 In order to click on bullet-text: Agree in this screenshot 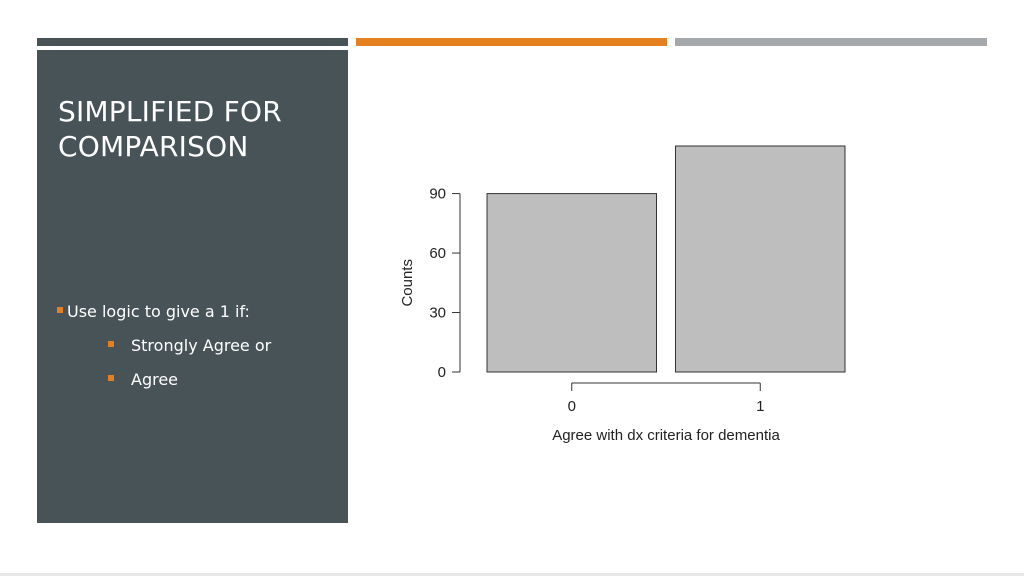, I will do `click(155, 379)`.